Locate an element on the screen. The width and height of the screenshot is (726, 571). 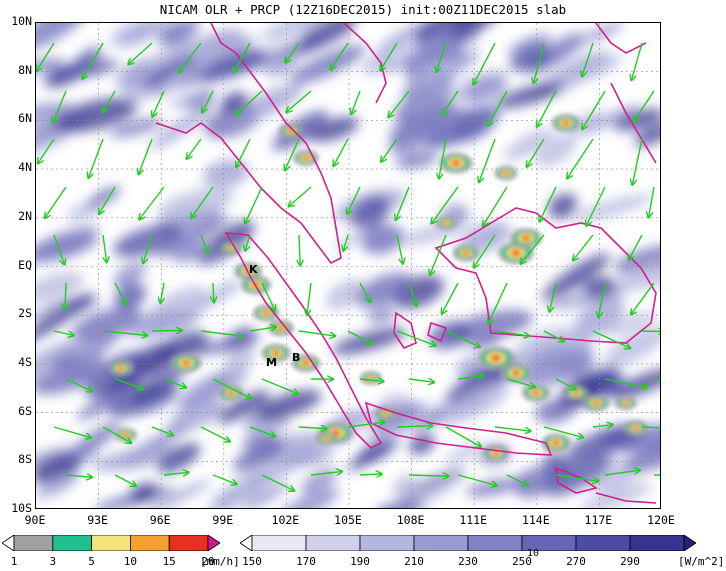
colorbar-tick-label: 150 is located at coordinates (252, 561).